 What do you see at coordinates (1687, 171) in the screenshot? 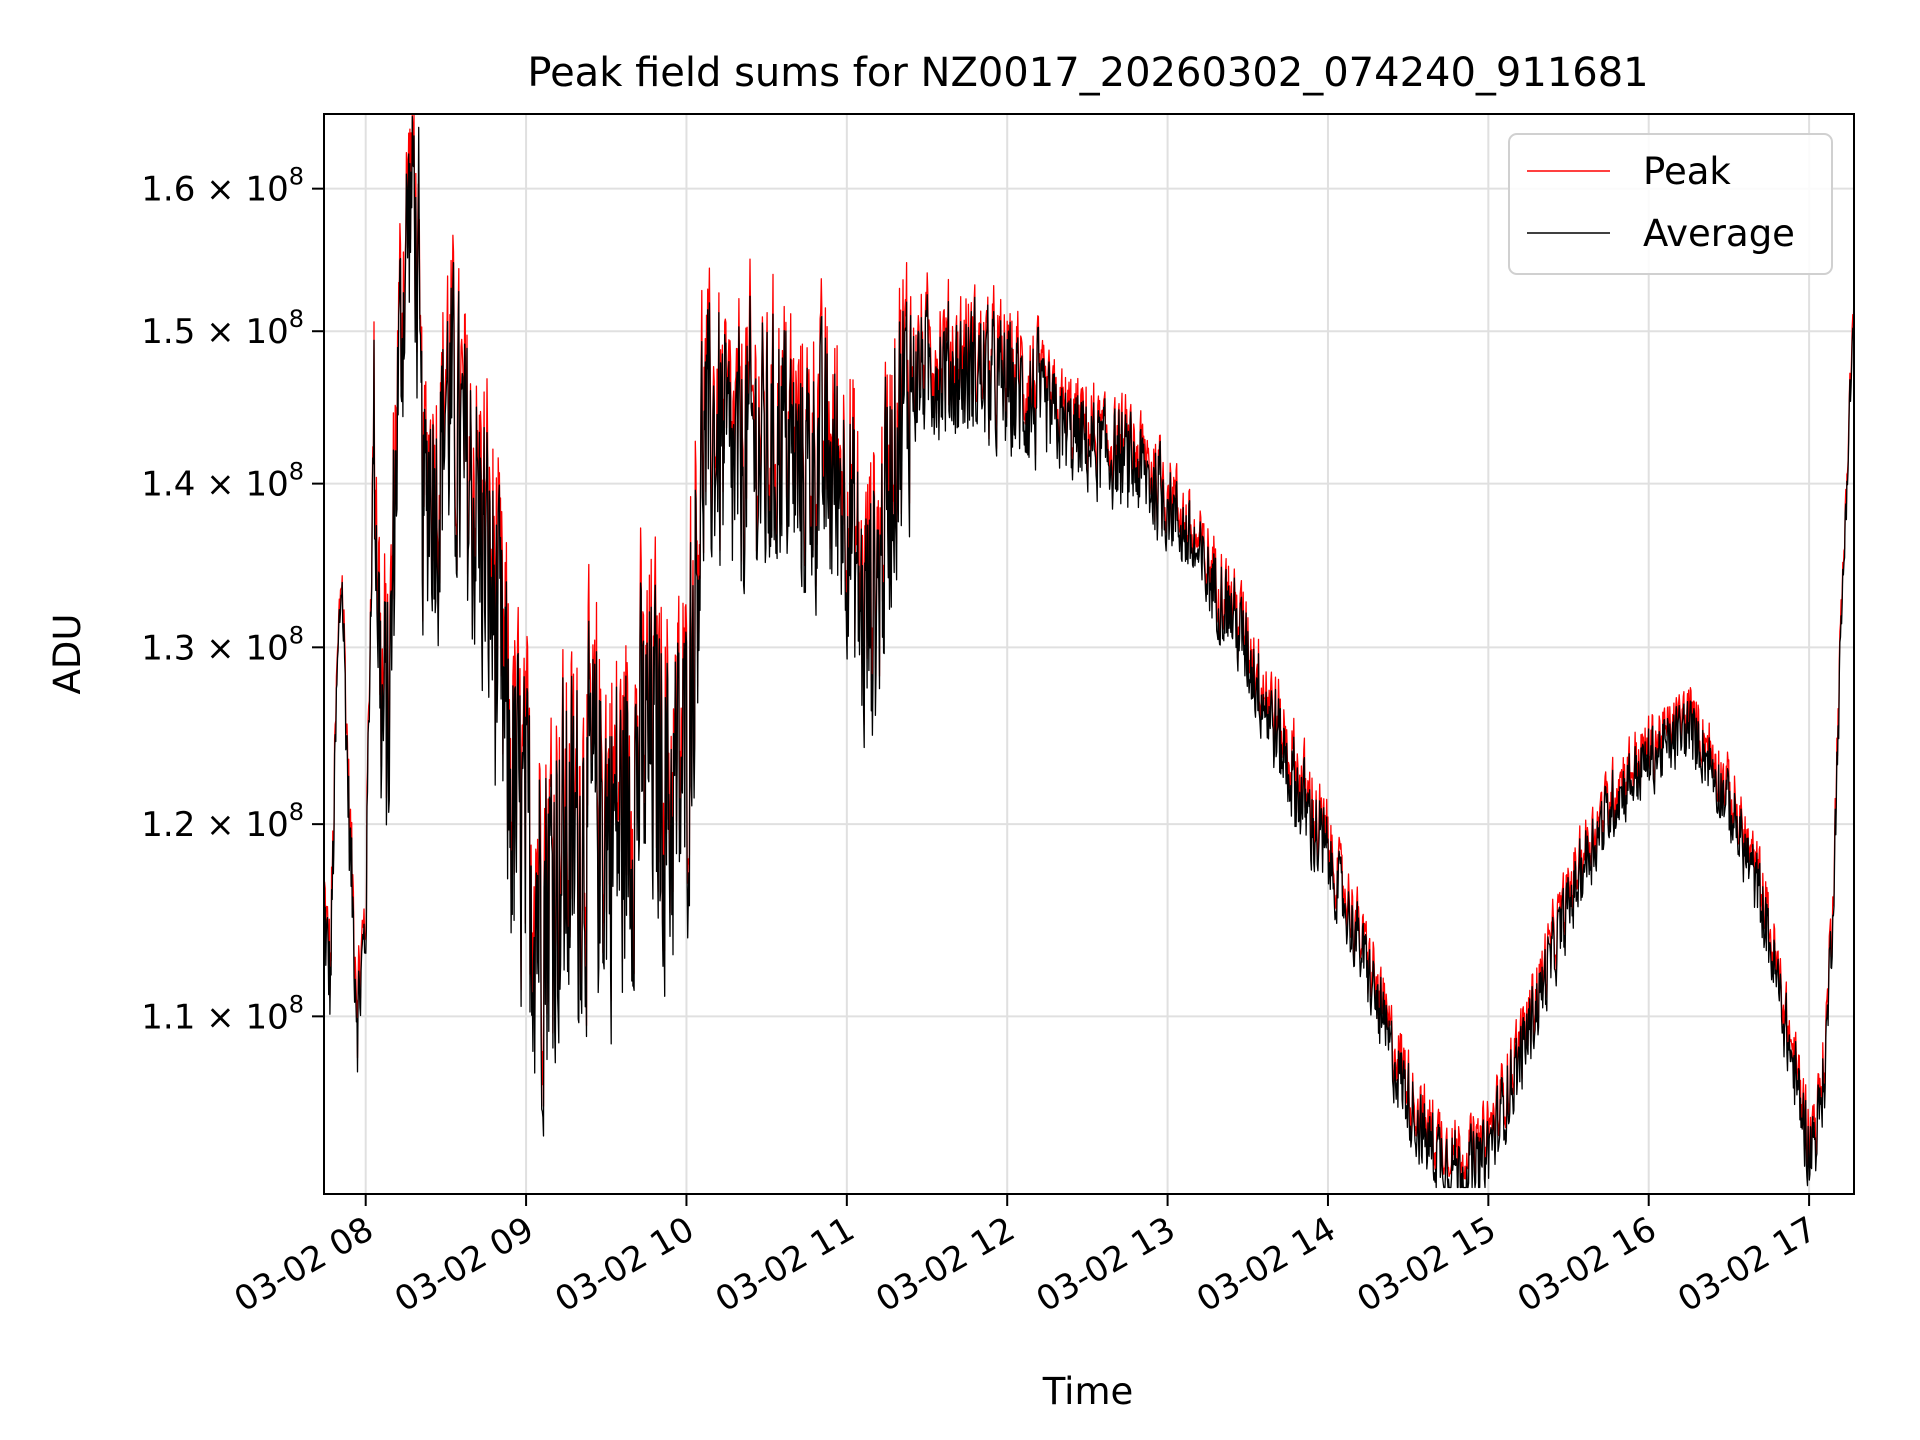
I see `legend-peak-label: Peak` at bounding box center [1687, 171].